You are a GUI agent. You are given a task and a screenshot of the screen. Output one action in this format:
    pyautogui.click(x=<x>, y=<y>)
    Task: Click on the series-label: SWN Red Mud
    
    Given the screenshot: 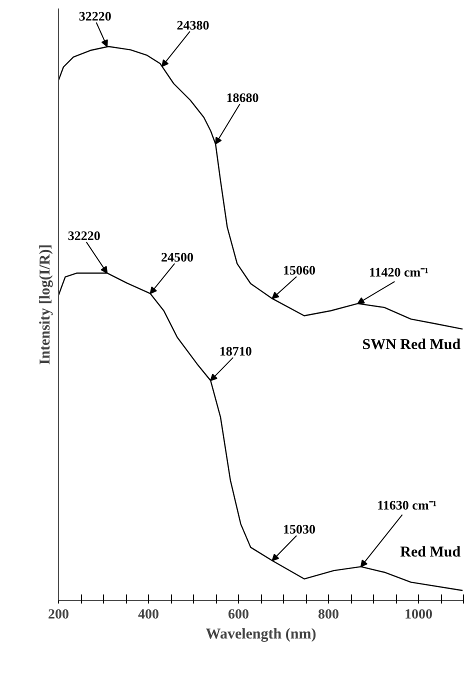 What is the action you would take?
    pyautogui.click(x=412, y=345)
    